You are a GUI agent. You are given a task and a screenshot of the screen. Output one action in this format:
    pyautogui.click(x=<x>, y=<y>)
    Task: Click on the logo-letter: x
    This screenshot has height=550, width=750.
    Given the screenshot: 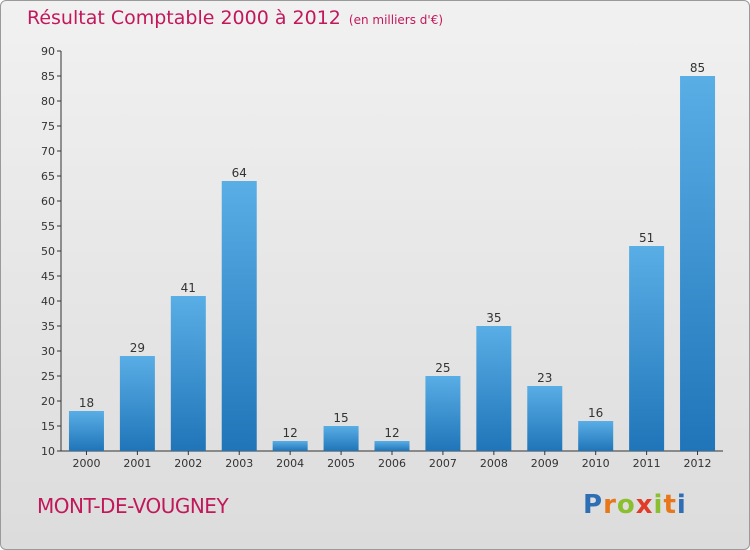 What is the action you would take?
    pyautogui.click(x=644, y=505)
    